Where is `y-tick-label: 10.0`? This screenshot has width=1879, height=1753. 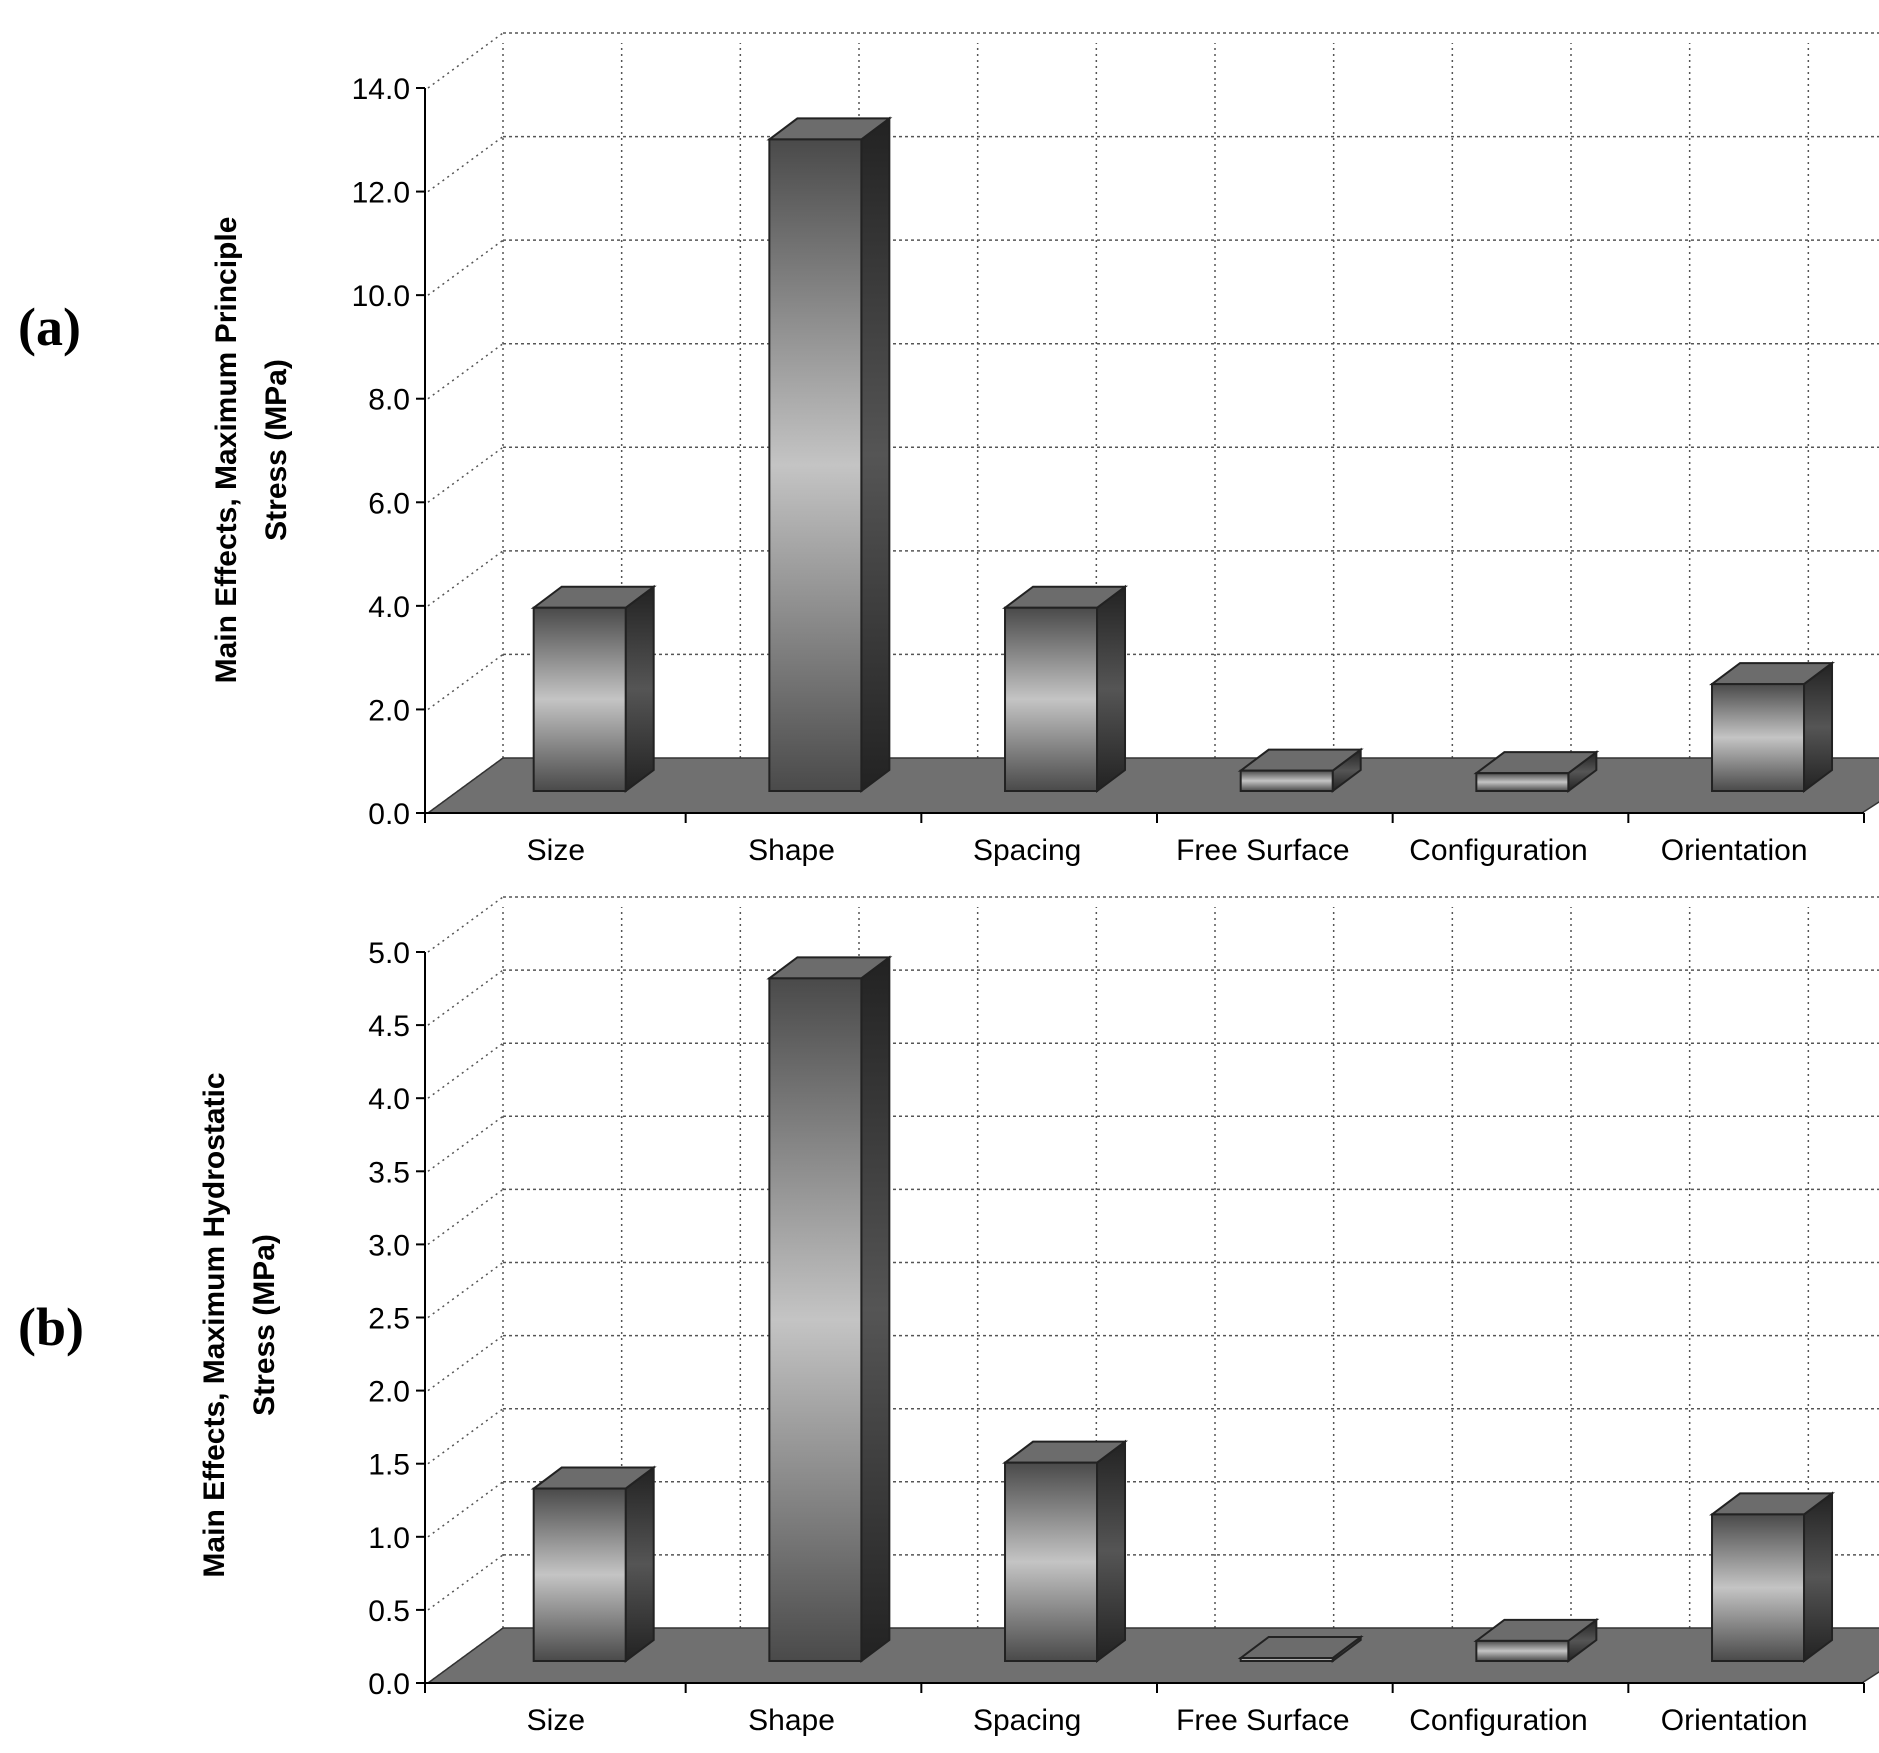 y-tick-label: 10.0 is located at coordinates (381, 296).